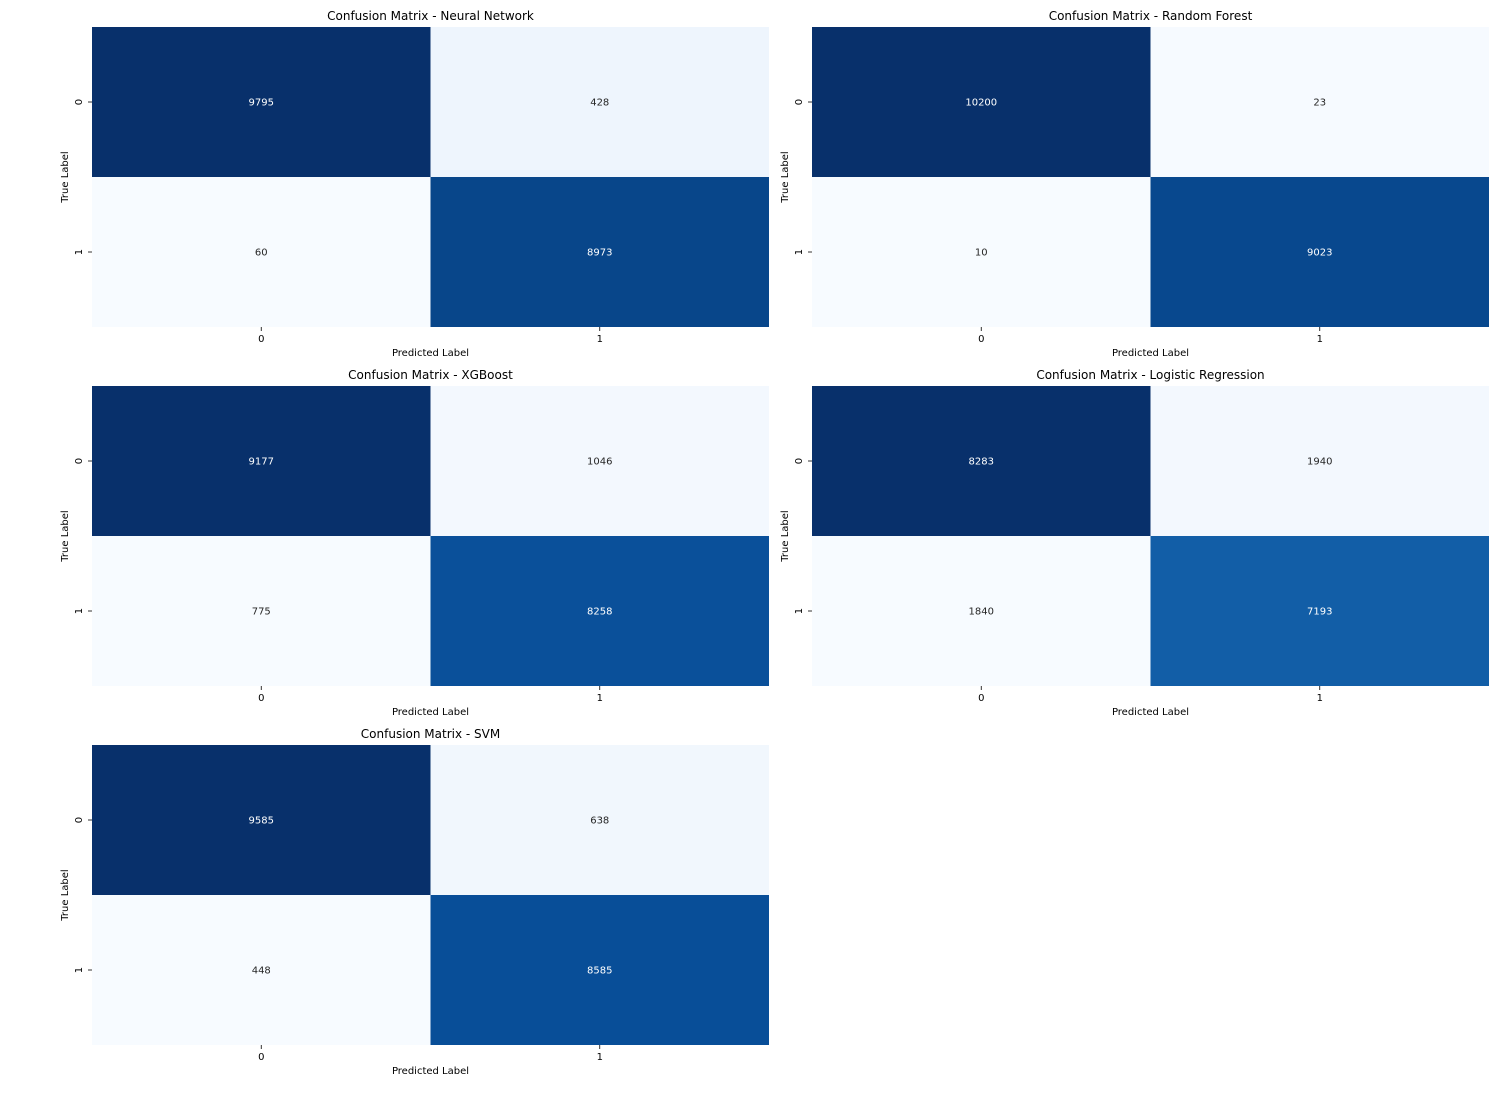 The image size is (1499, 1100). I want to click on cell-value-label: 638, so click(599, 821).